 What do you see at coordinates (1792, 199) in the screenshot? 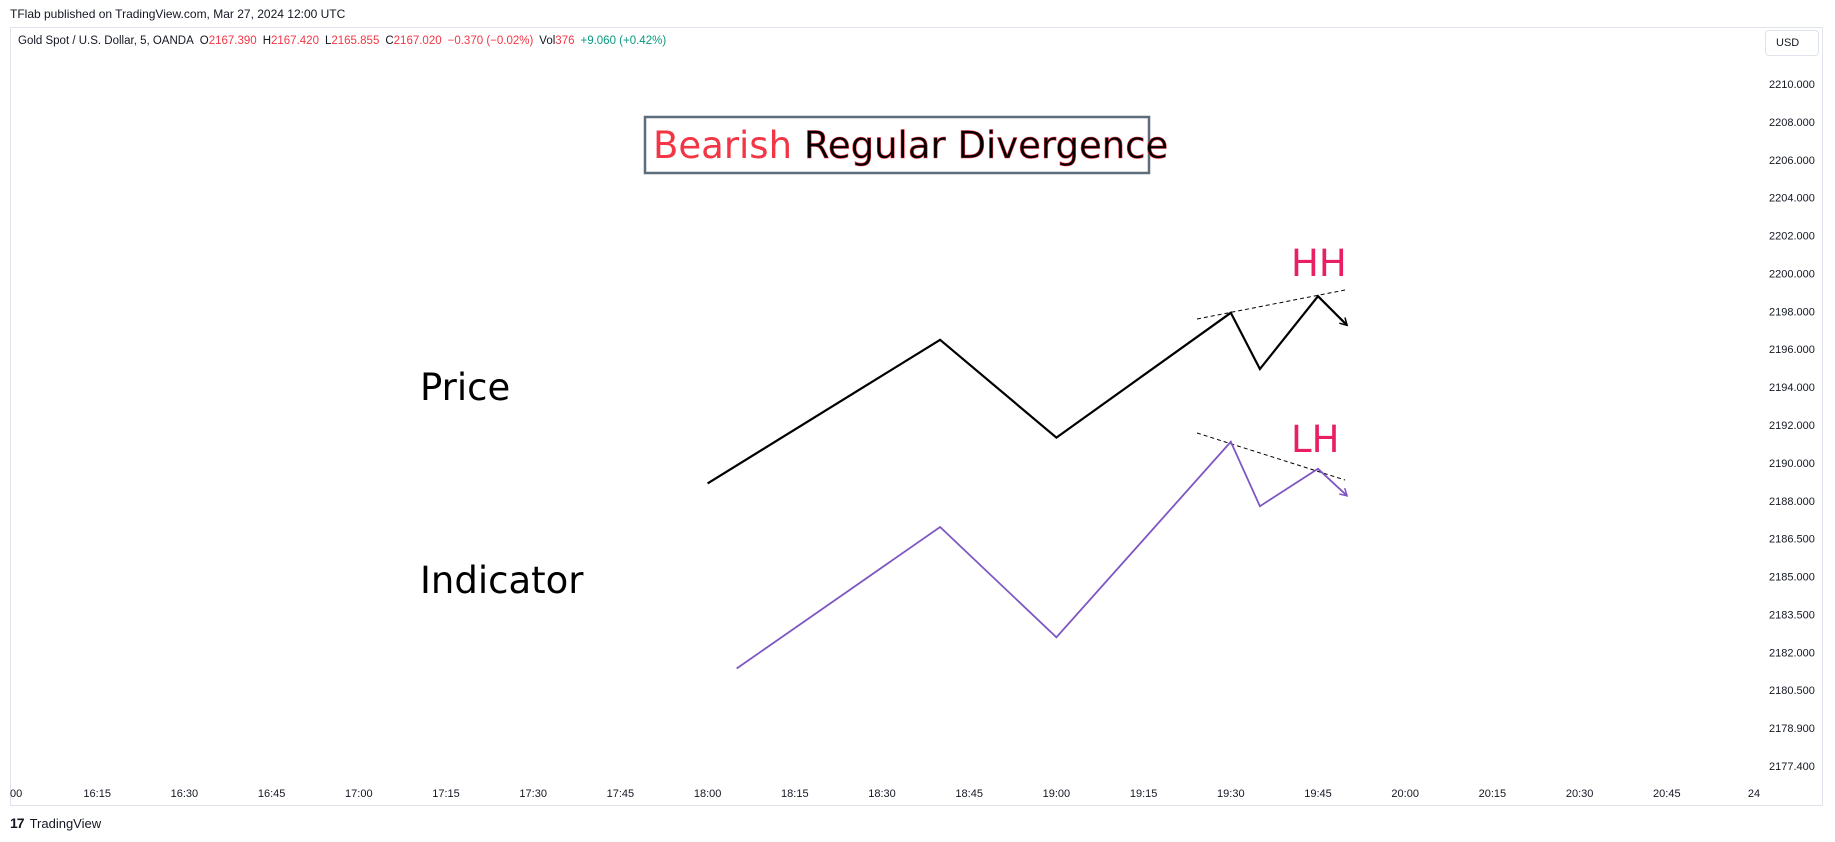
I see `y-tick-label: 2204.000` at bounding box center [1792, 199].